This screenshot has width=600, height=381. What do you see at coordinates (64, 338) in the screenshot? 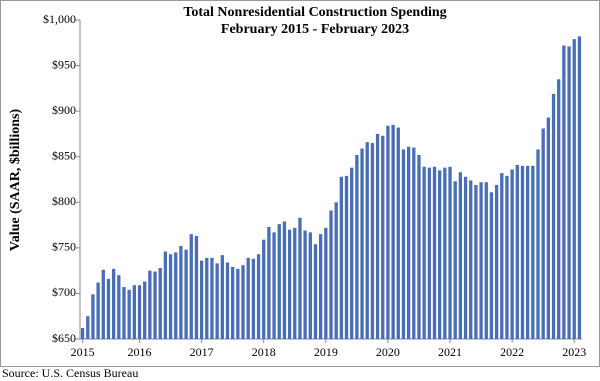
I see `y-tick-label: $650` at bounding box center [64, 338].